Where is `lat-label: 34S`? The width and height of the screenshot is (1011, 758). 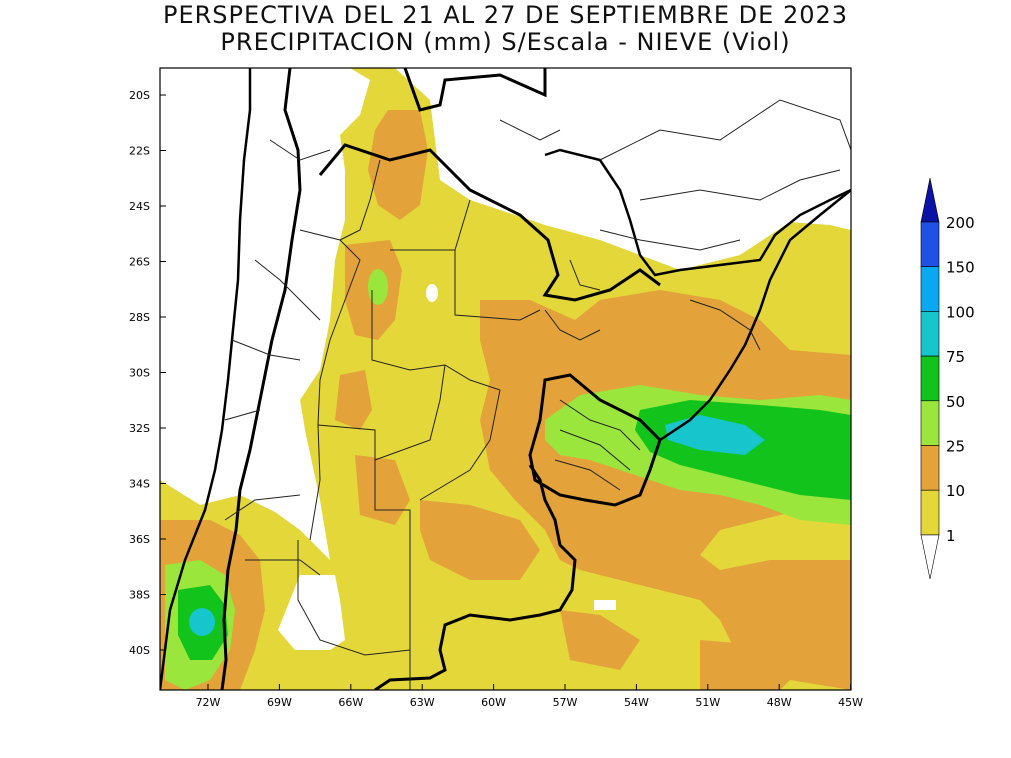 lat-label: 34S is located at coordinates (139, 484).